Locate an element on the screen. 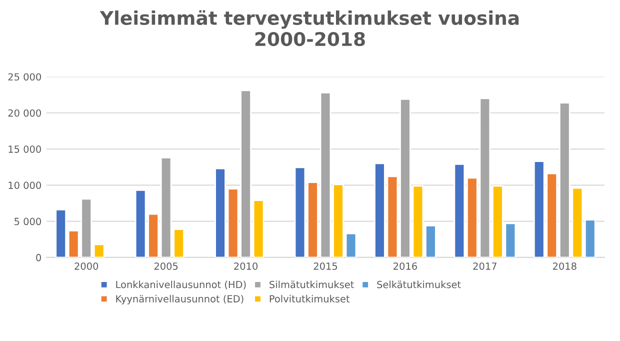  chart-title: Yleisimmät terveystutkimukset vuosina 2000-2018 is located at coordinates (309, 28).